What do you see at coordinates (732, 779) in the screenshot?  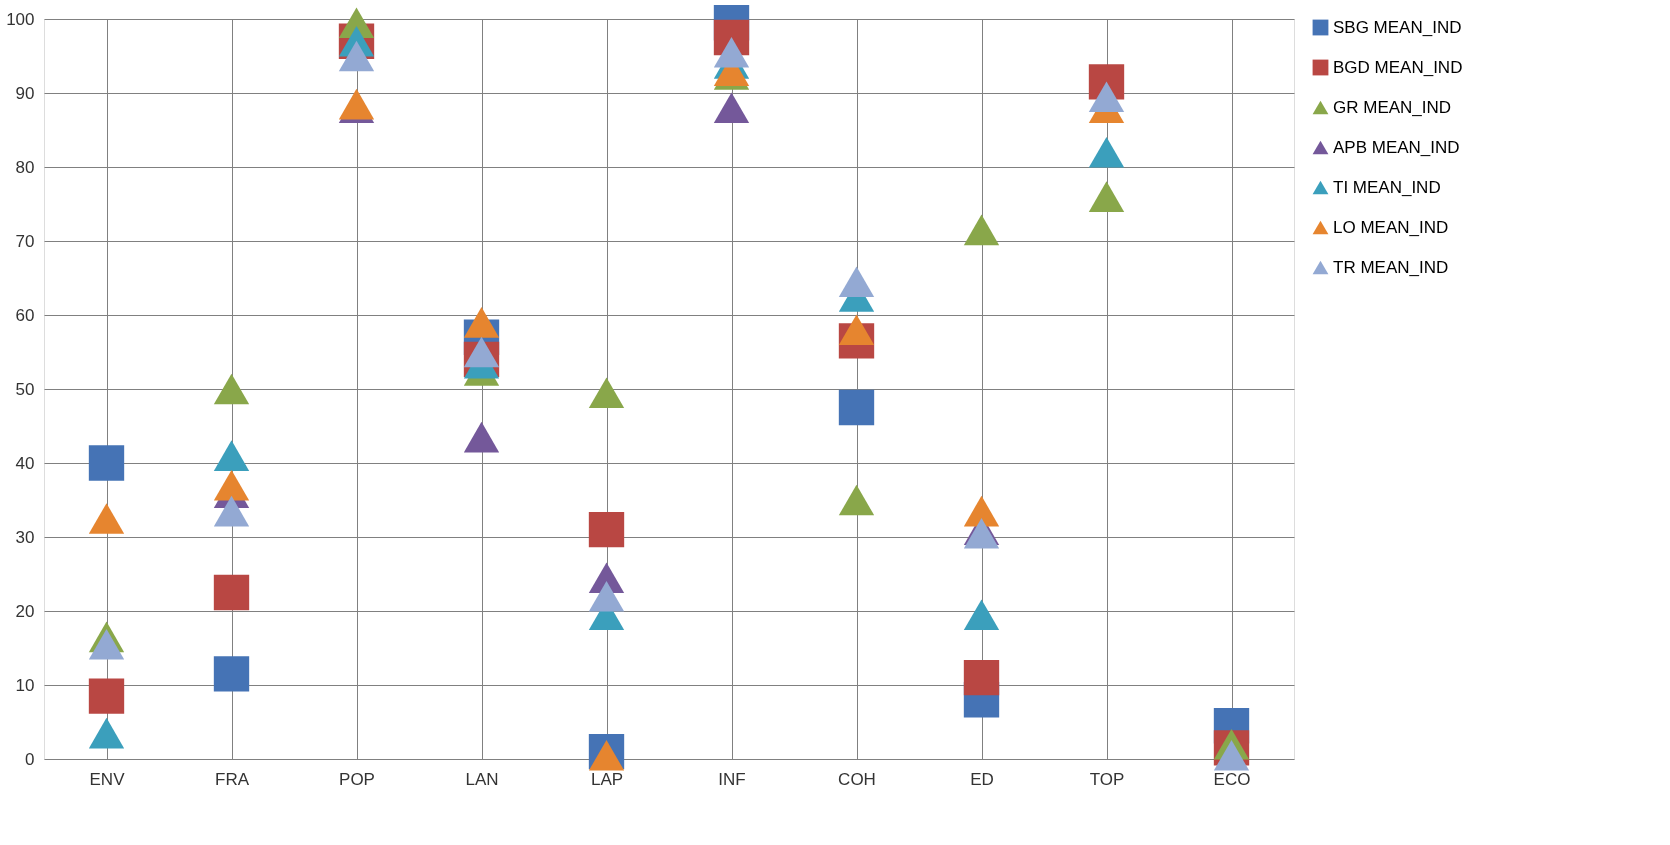 I see `x-tick-label: INF` at bounding box center [732, 779].